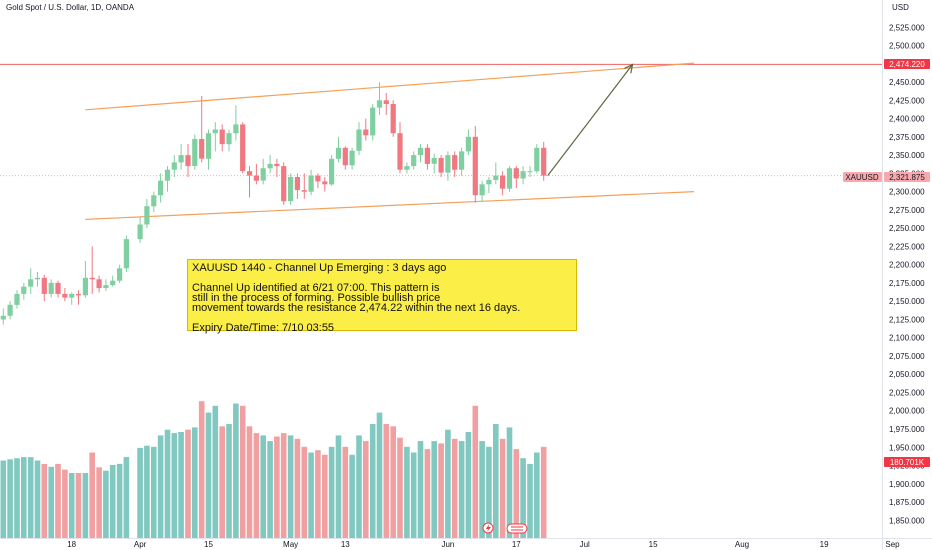 The height and width of the screenshot is (550, 932). Describe the element at coordinates (907, 301) in the screenshot. I see `y-tick-label: 2,150.000` at that location.